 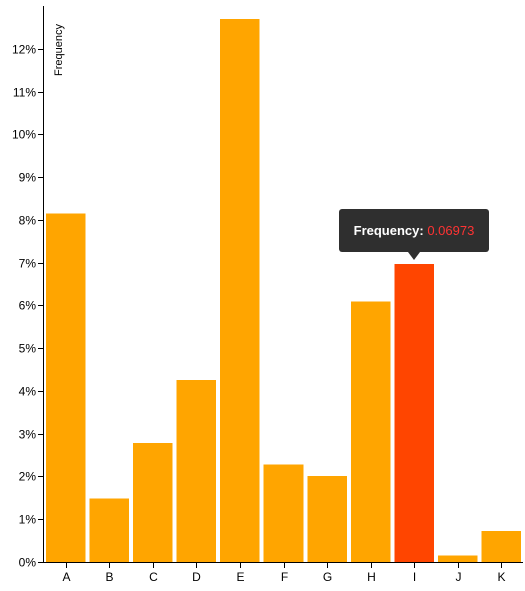 I want to click on y-tick-label: 11%, so click(x=24, y=93).